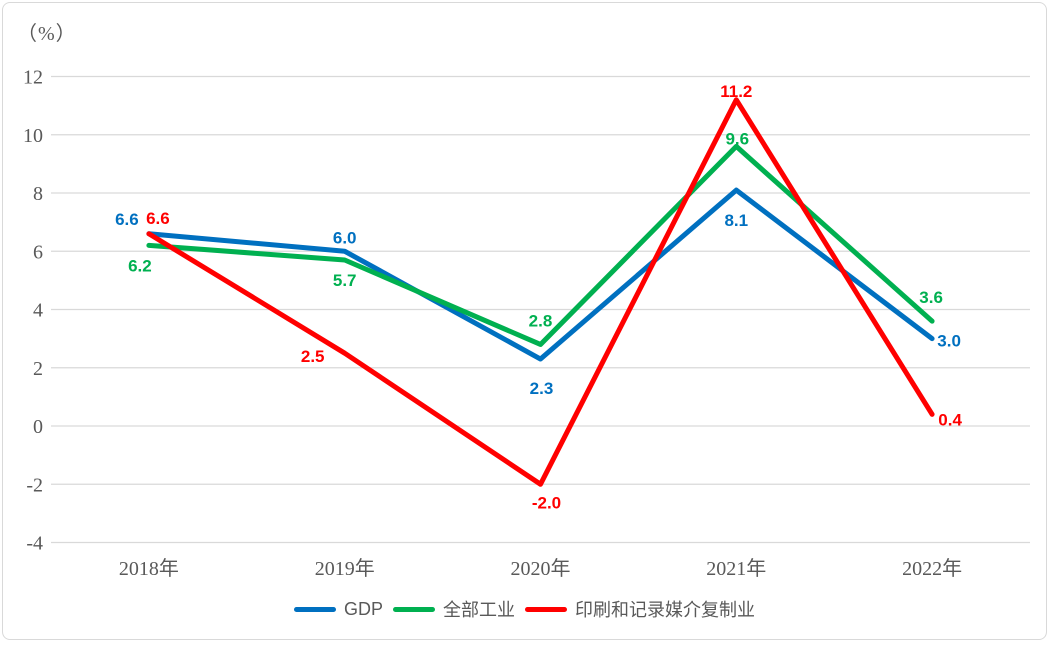  What do you see at coordinates (345, 568) in the screenshot?
I see `x-axis-label: 2019年` at bounding box center [345, 568].